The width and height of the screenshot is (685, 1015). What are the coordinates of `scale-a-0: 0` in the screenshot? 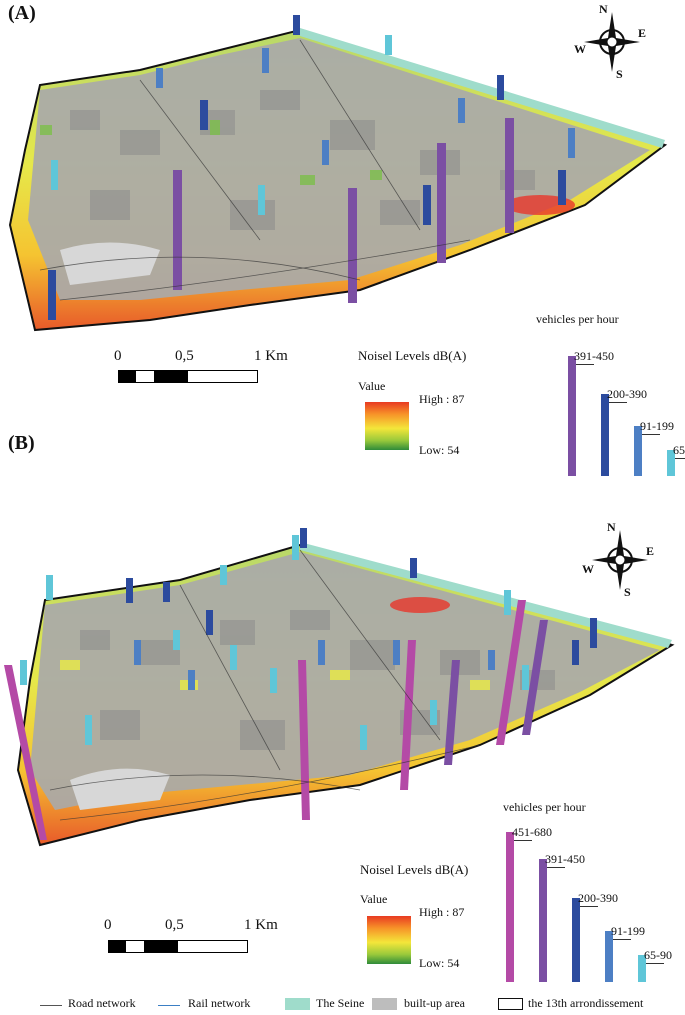 It's located at (118, 356).